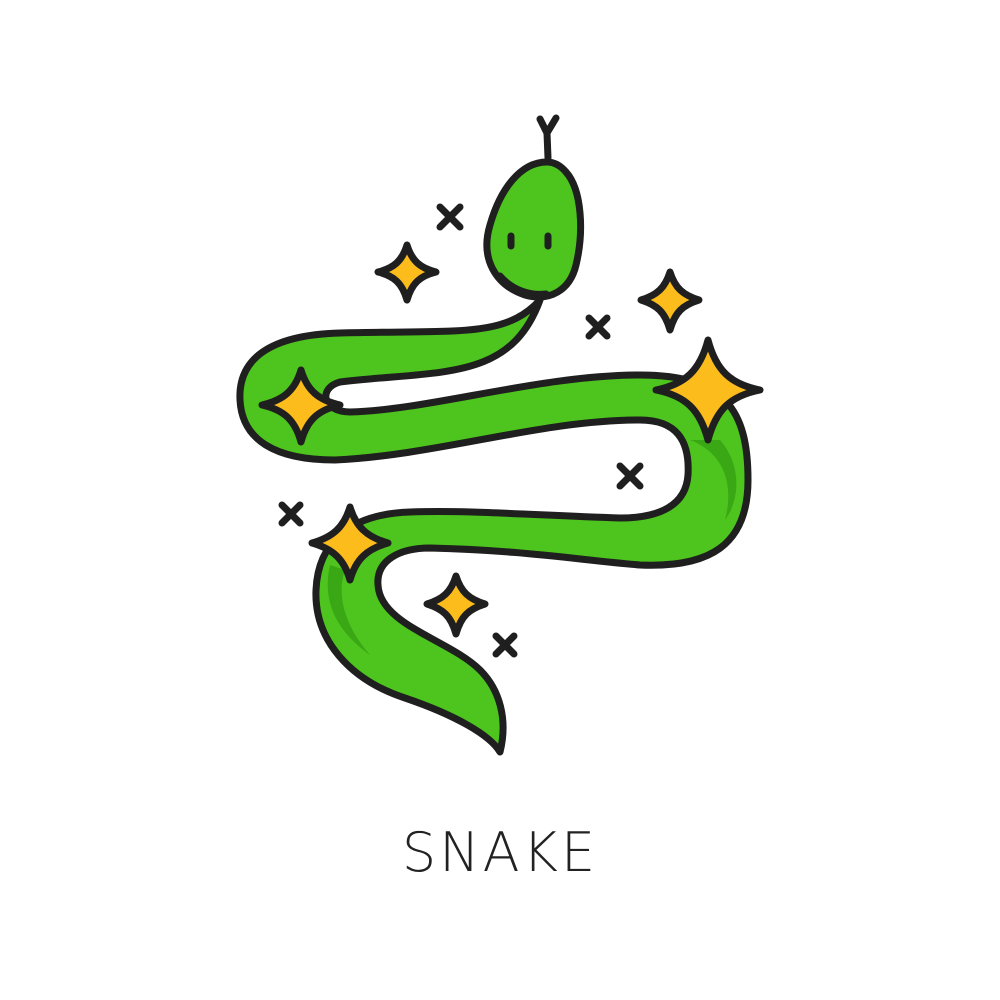 The height and width of the screenshot is (1000, 1000). Describe the element at coordinates (534, 229) in the screenshot. I see `snake-head` at that location.